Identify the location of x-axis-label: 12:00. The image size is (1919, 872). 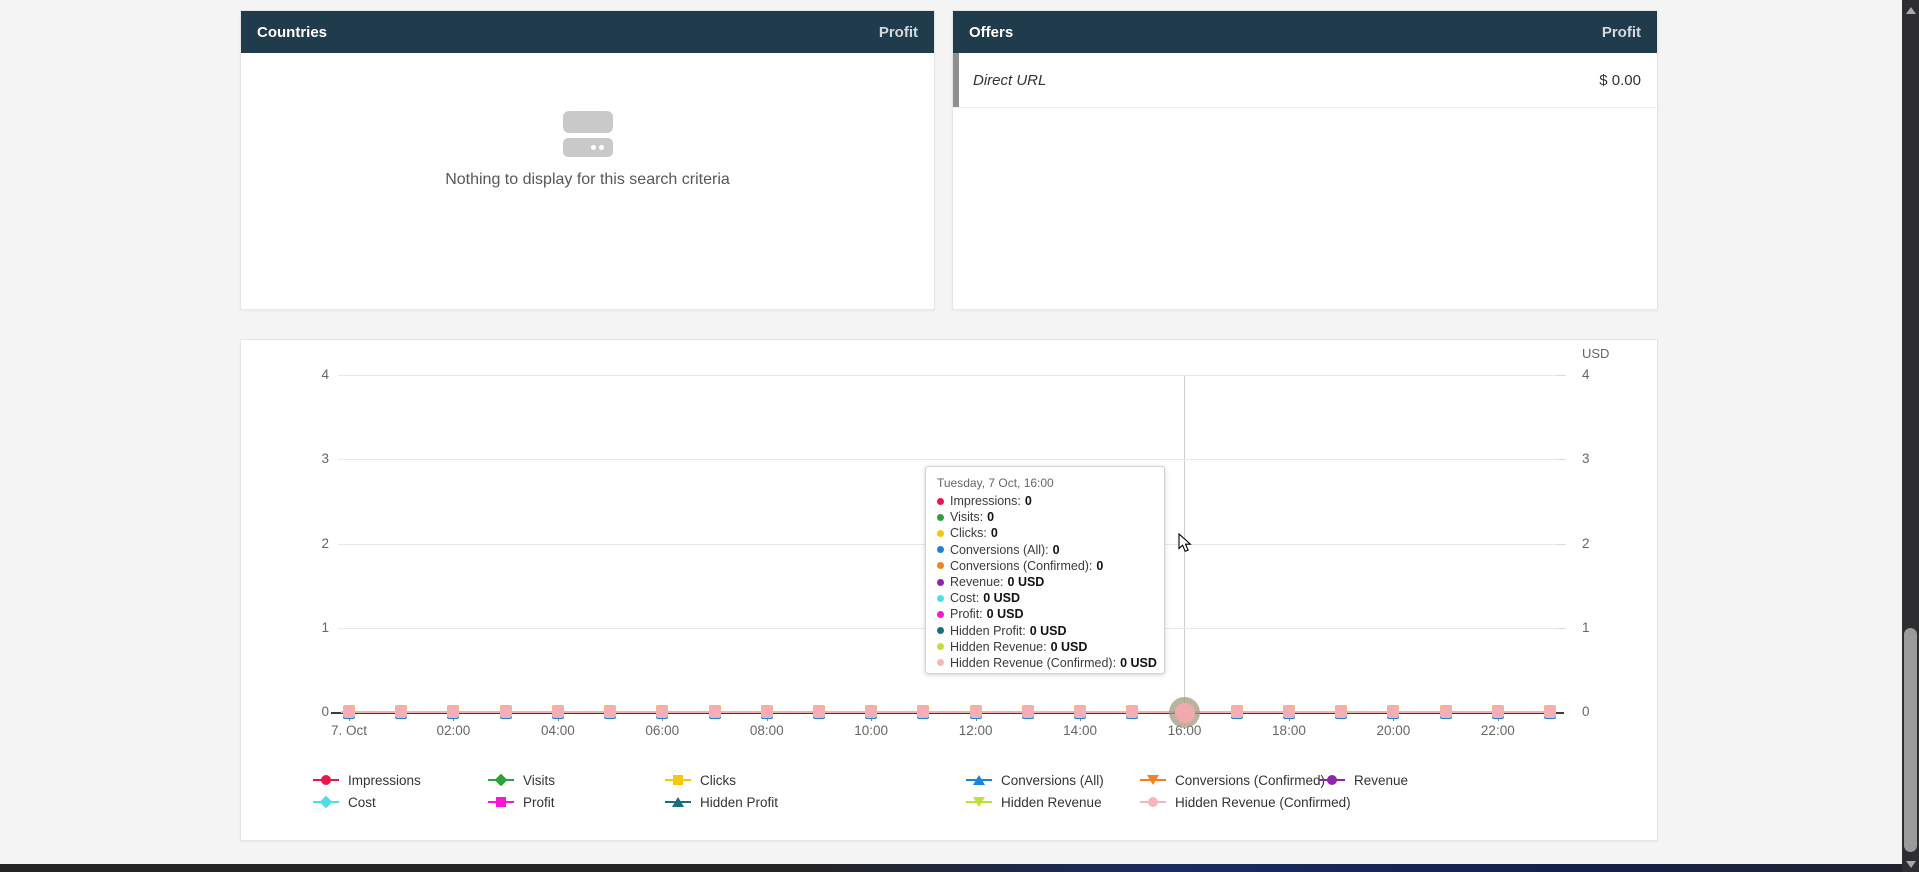
(975, 730).